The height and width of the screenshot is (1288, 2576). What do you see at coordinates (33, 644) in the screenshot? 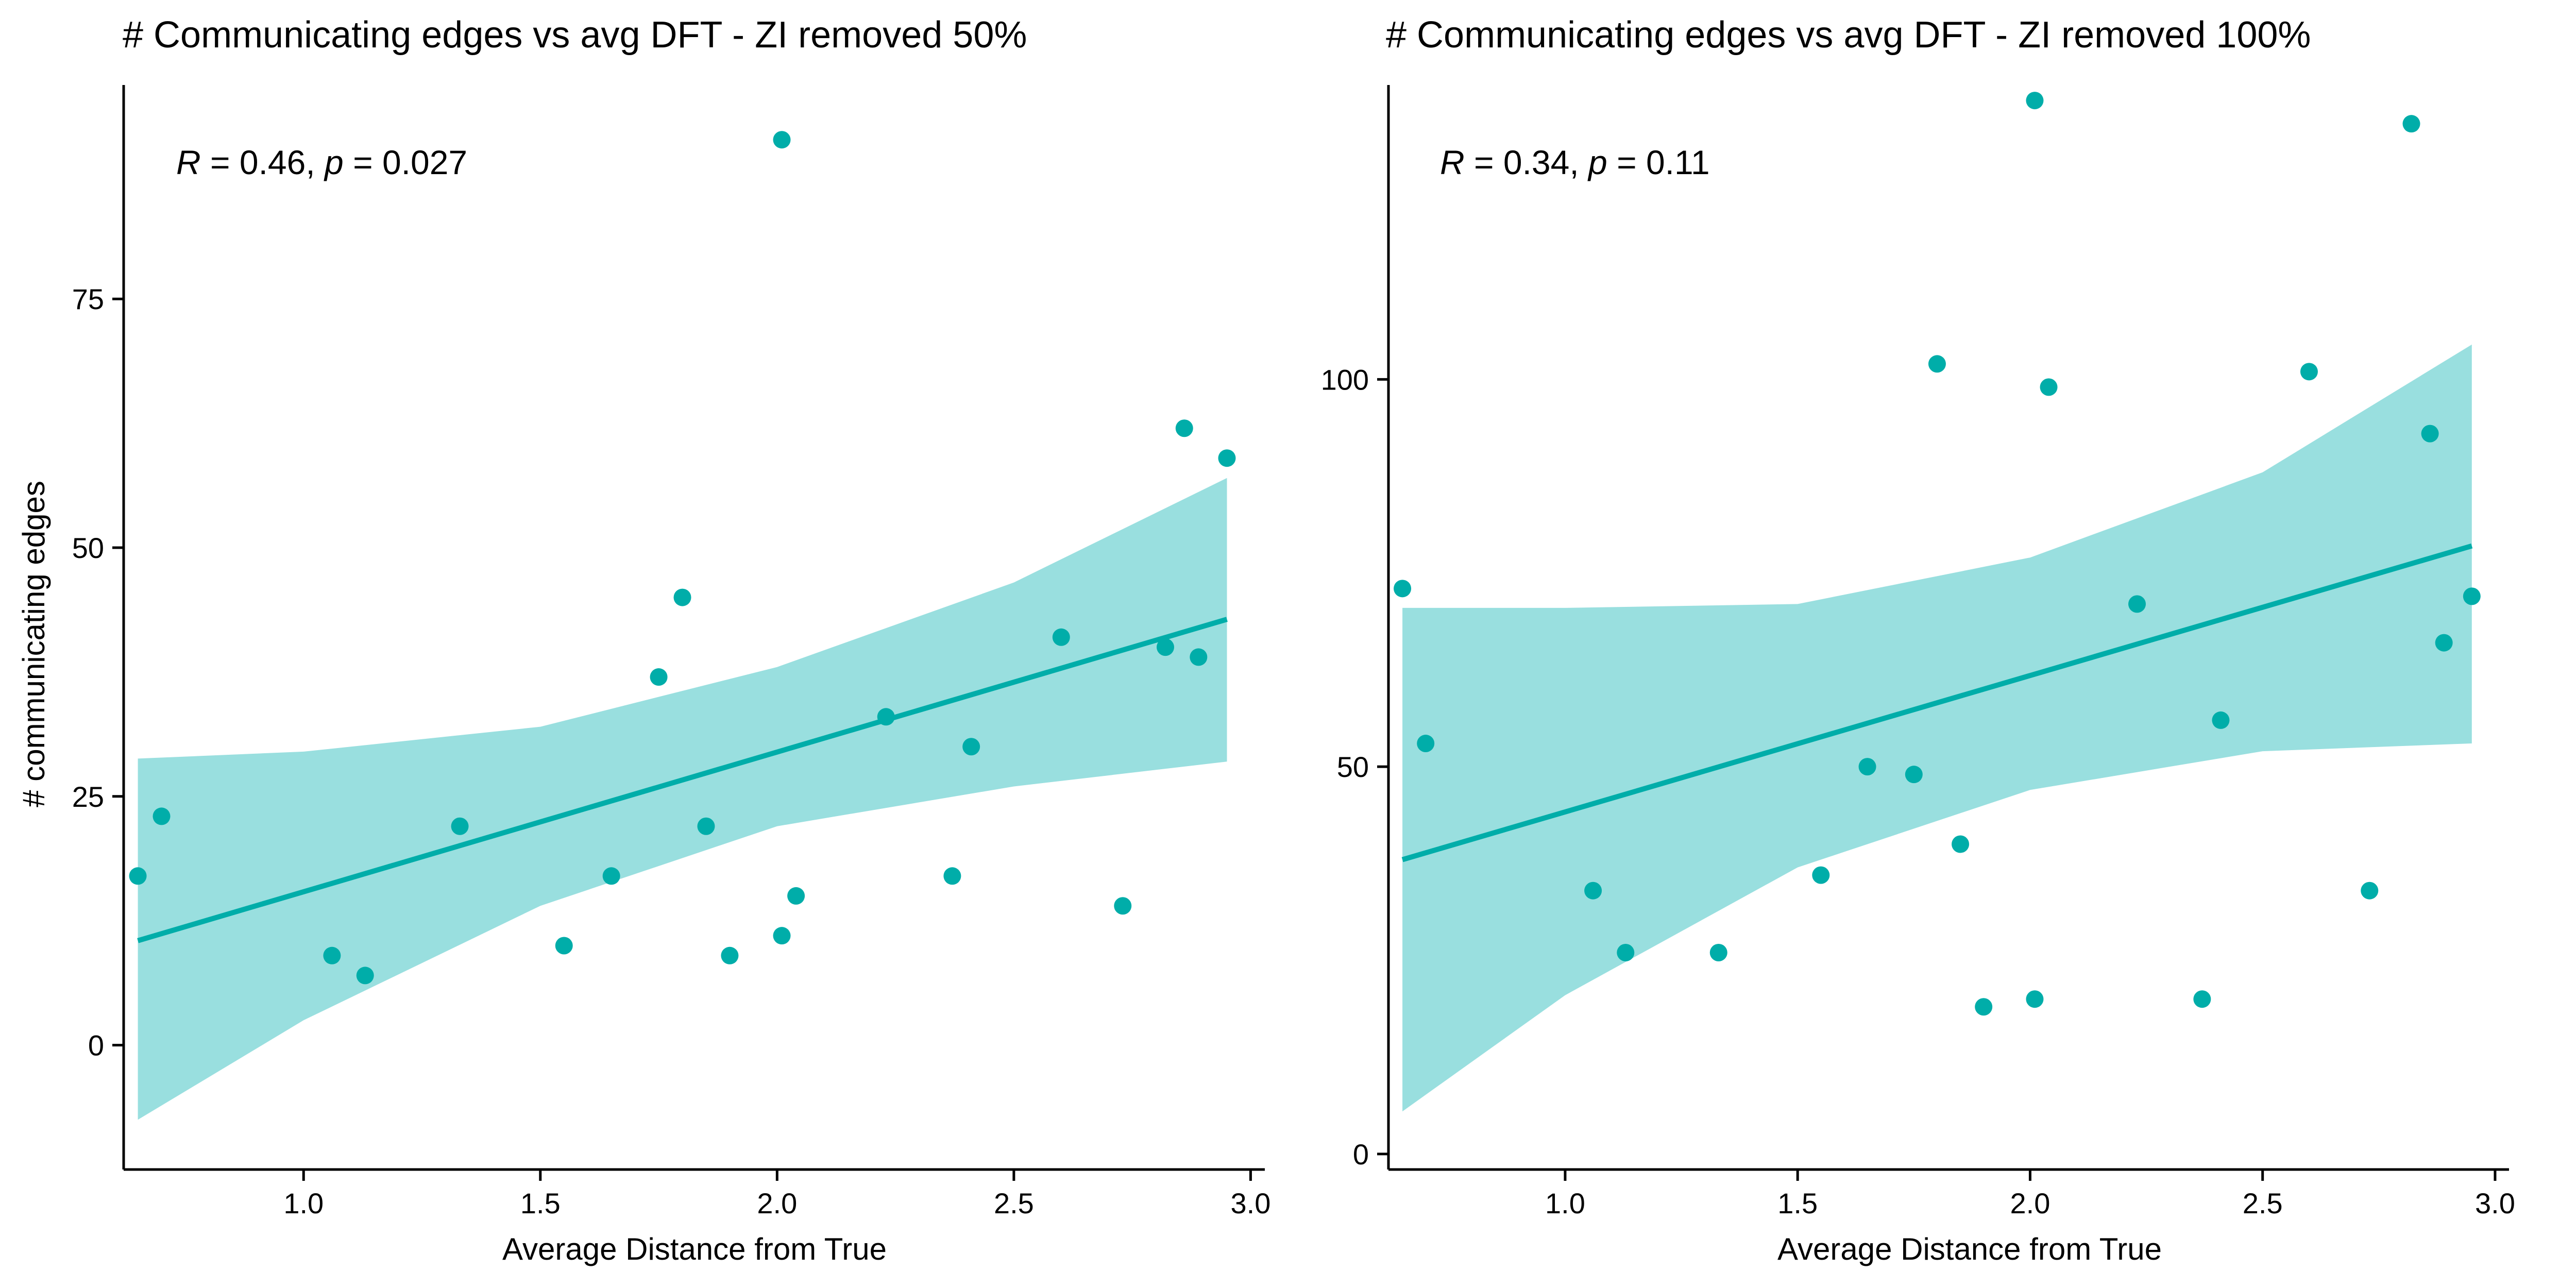
I see `y-axis-label: # communicating edges` at bounding box center [33, 644].